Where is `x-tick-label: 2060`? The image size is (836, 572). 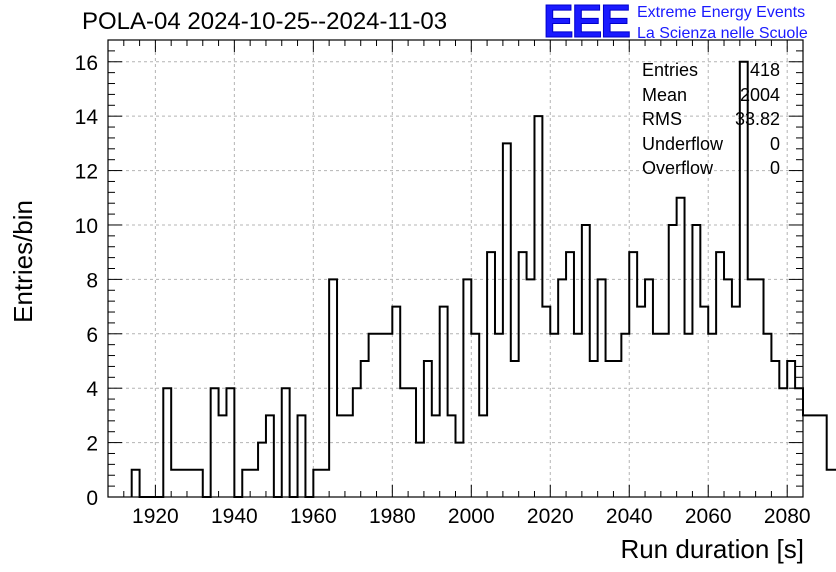 x-tick-label: 2060 is located at coordinates (708, 516).